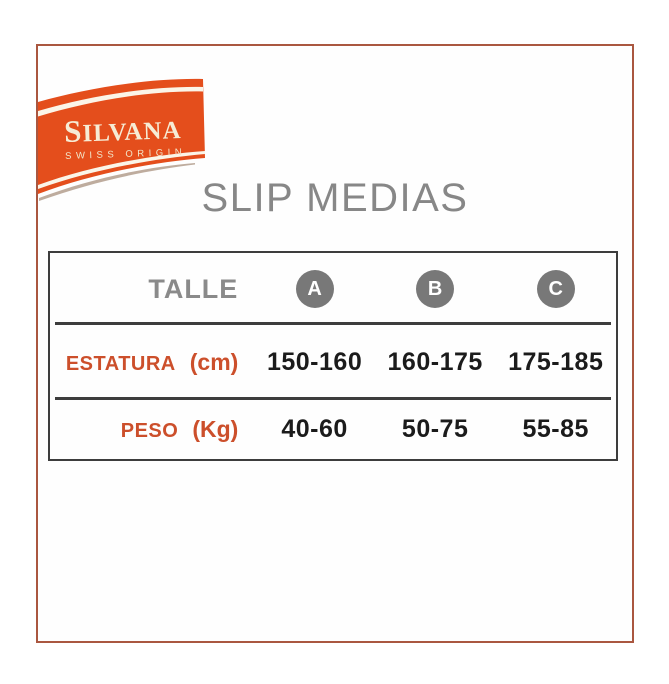 The image size is (669, 684). I want to click on peso-row: PESO (Kg) 40-60 50-75 55-85, so click(333, 429).